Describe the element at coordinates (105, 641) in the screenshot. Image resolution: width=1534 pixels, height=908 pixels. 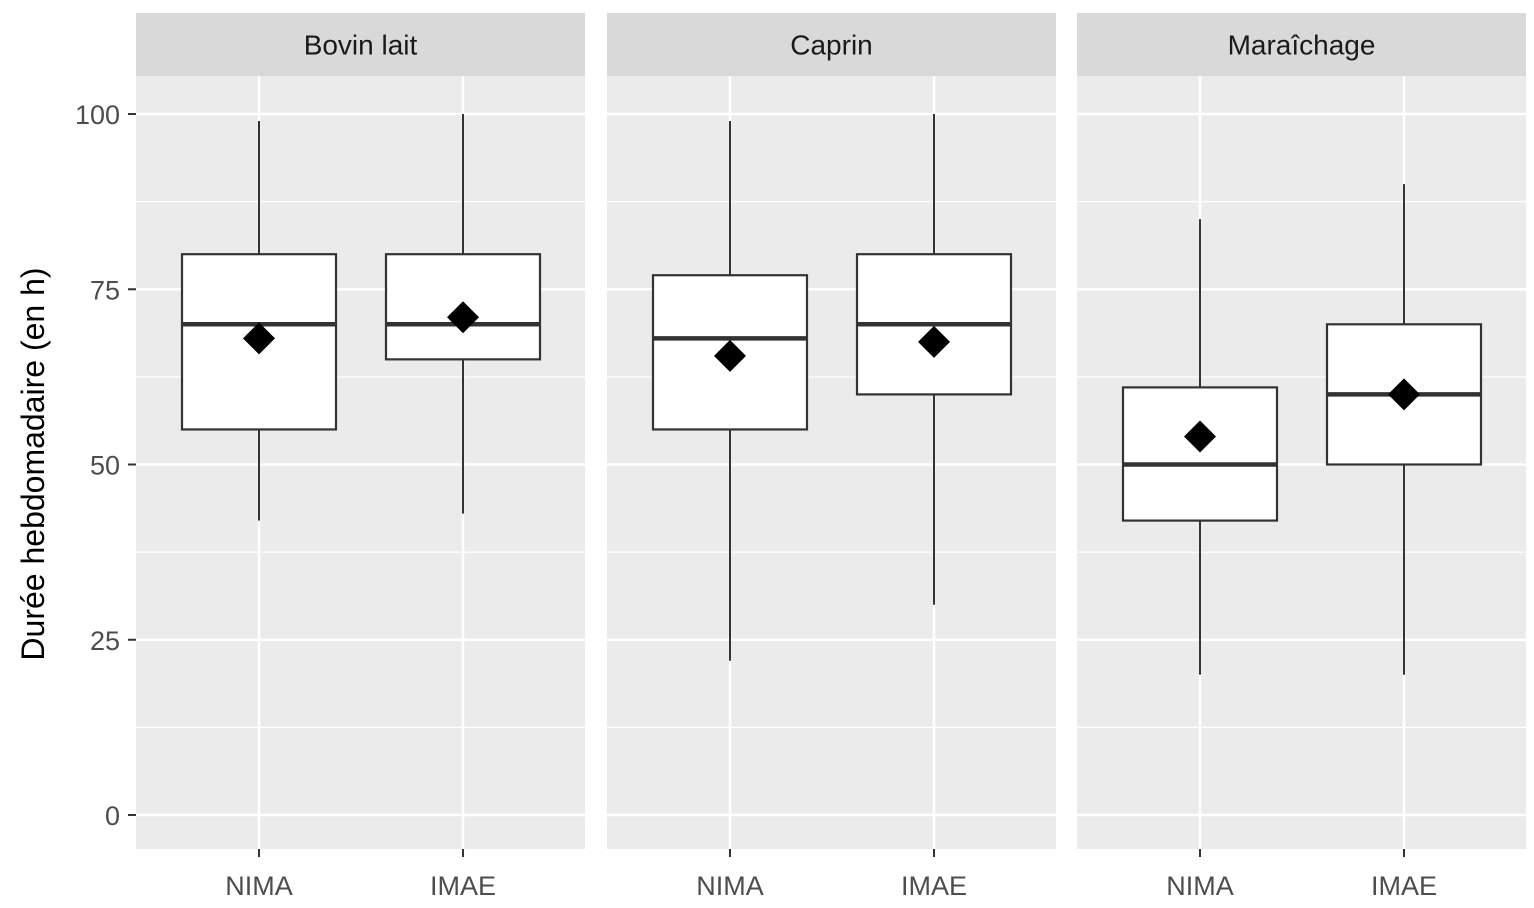
I see `y-tick-label-25: 25` at that location.